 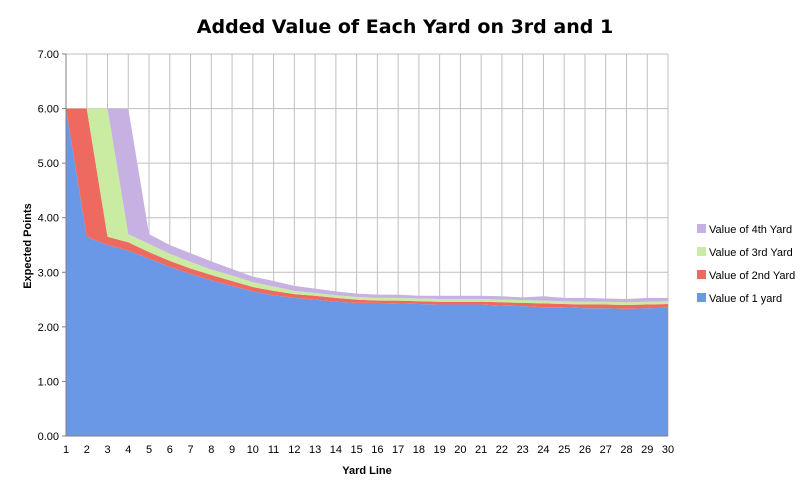 What do you see at coordinates (107, 450) in the screenshot?
I see `x-tick-label: 3` at bounding box center [107, 450].